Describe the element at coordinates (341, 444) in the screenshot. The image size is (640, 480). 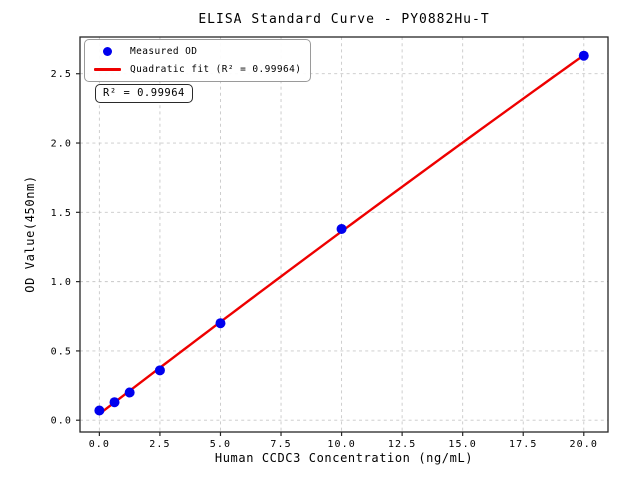
I see `svg-text: 10.0` at that location.